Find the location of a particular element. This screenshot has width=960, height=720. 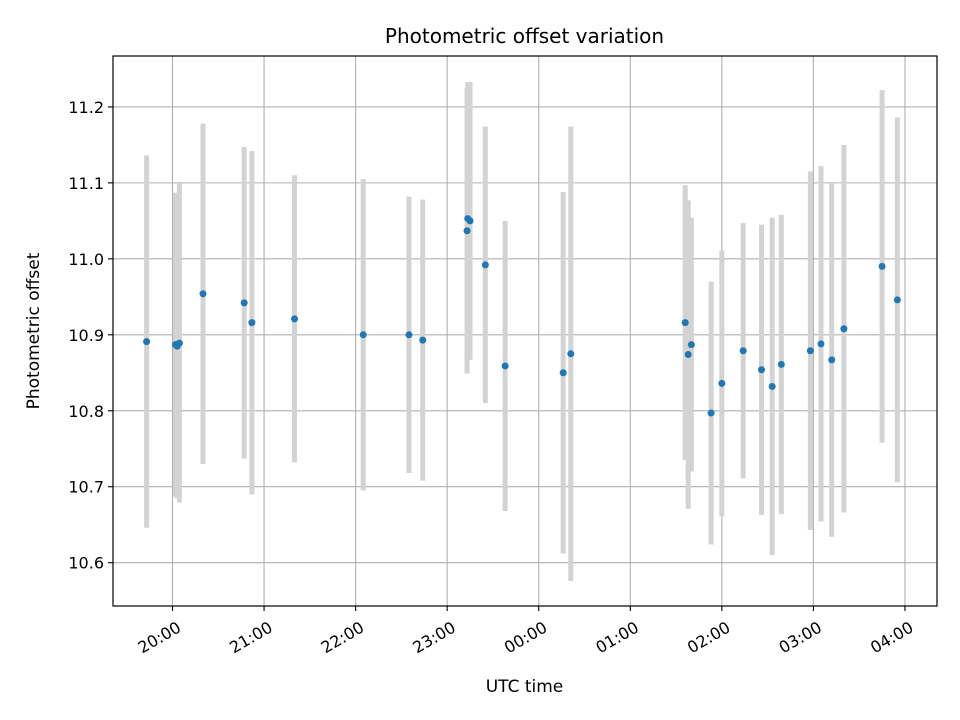

y-tick-label: 10.6 is located at coordinates (86, 563).